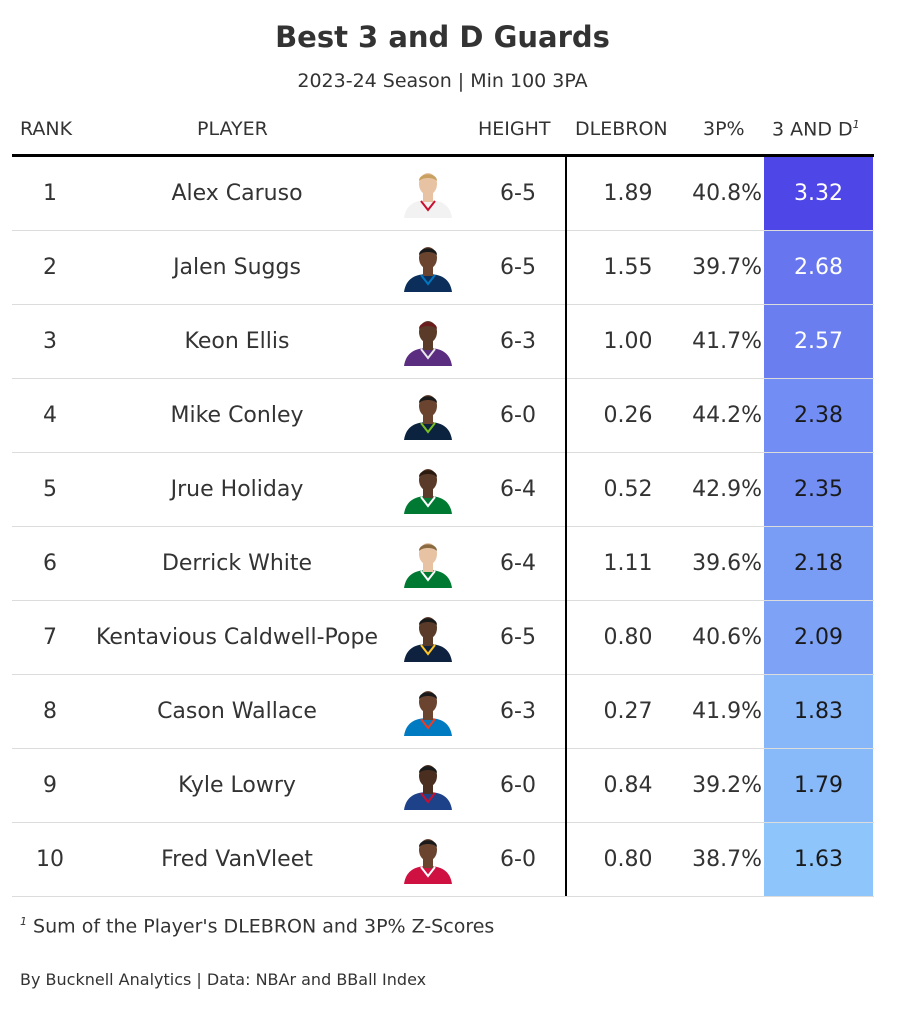 The height and width of the screenshot is (1011, 900). I want to click on three-pct-cell: 40.8%, so click(727, 193).